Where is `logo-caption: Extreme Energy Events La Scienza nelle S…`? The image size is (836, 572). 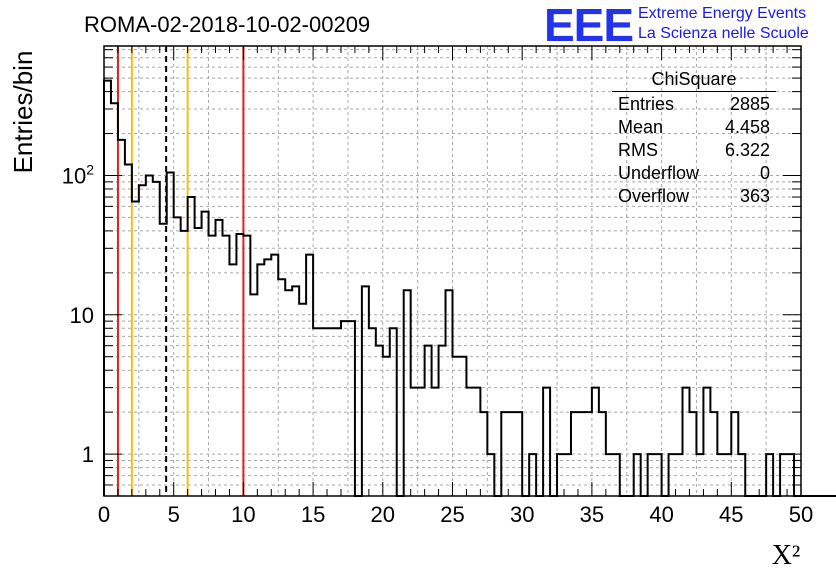 logo-caption: Extreme Energy Events La Scienza nelle S… is located at coordinates (723, 24).